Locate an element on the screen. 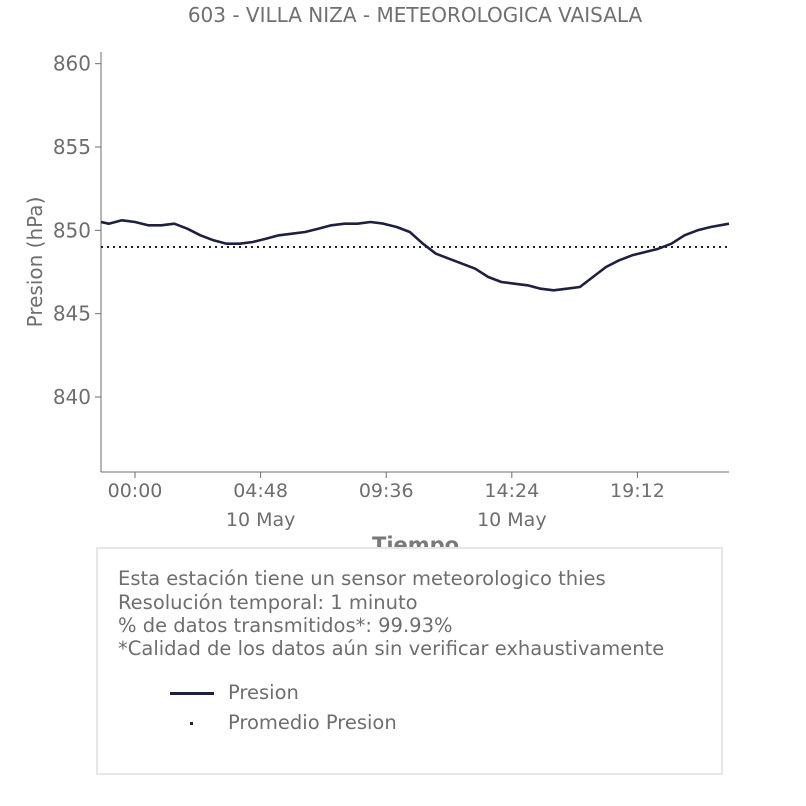  legend-label-presion: Presion is located at coordinates (263, 692).